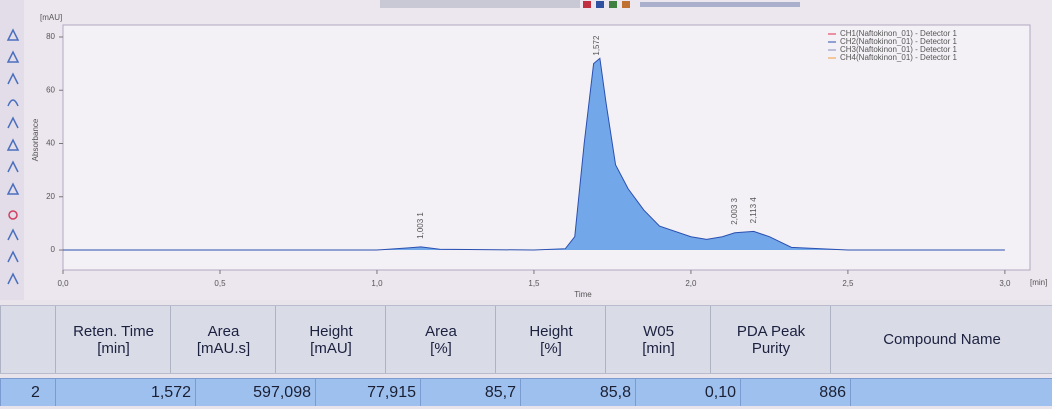 The height and width of the screenshot is (409, 1052). I want to click on legend-label: CH2(Naftokinon_01) - Detector 1, so click(898, 41).